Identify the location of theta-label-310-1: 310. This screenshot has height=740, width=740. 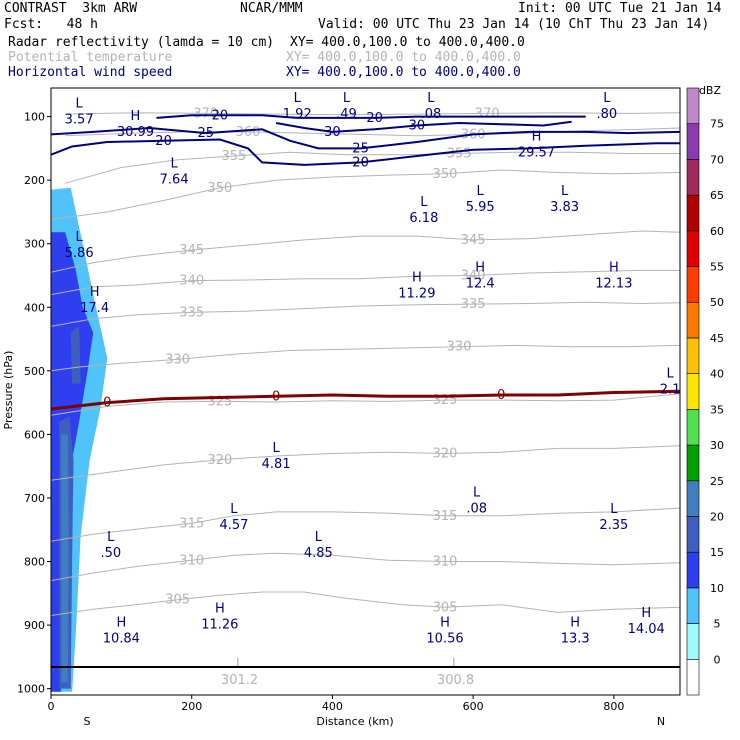
(445, 562).